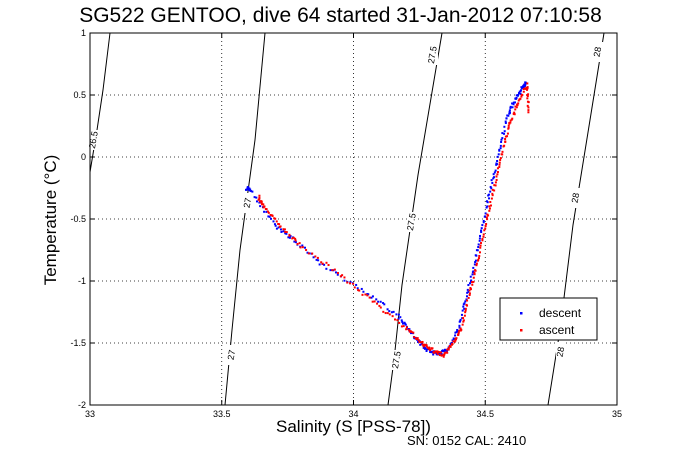 This screenshot has height=454, width=681. Describe the element at coordinates (598, 52) in the screenshot. I see `contour-label: 28` at that location.